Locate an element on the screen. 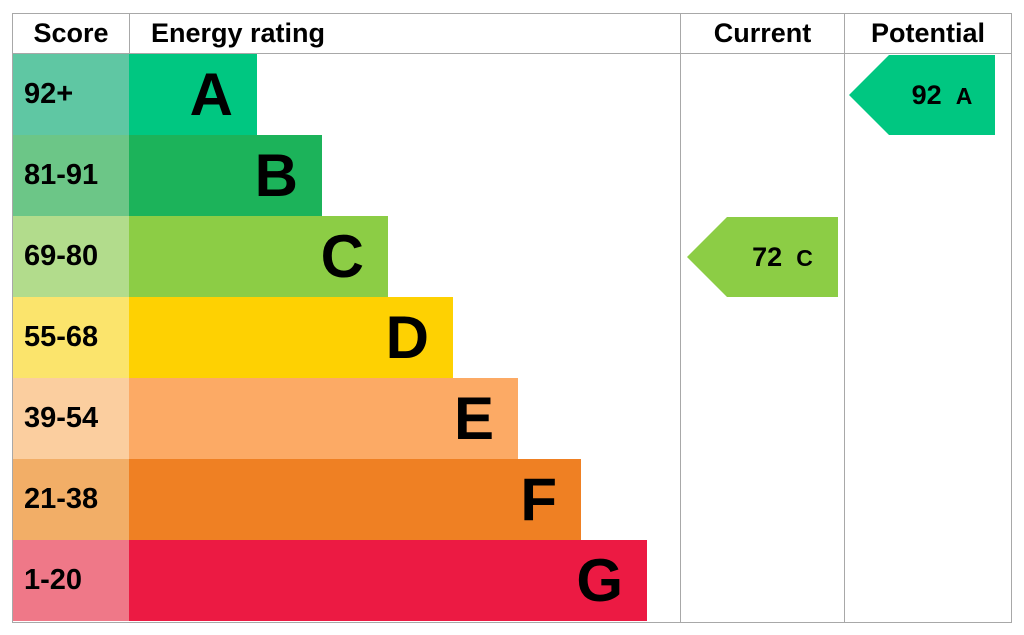  current-rating-text: 72 C is located at coordinates (782, 257).